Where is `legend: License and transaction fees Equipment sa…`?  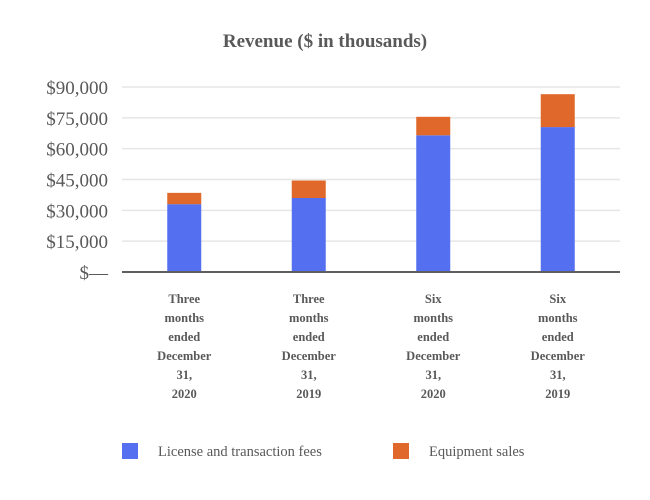 legend: License and transaction fees Equipment sa… is located at coordinates (323, 451).